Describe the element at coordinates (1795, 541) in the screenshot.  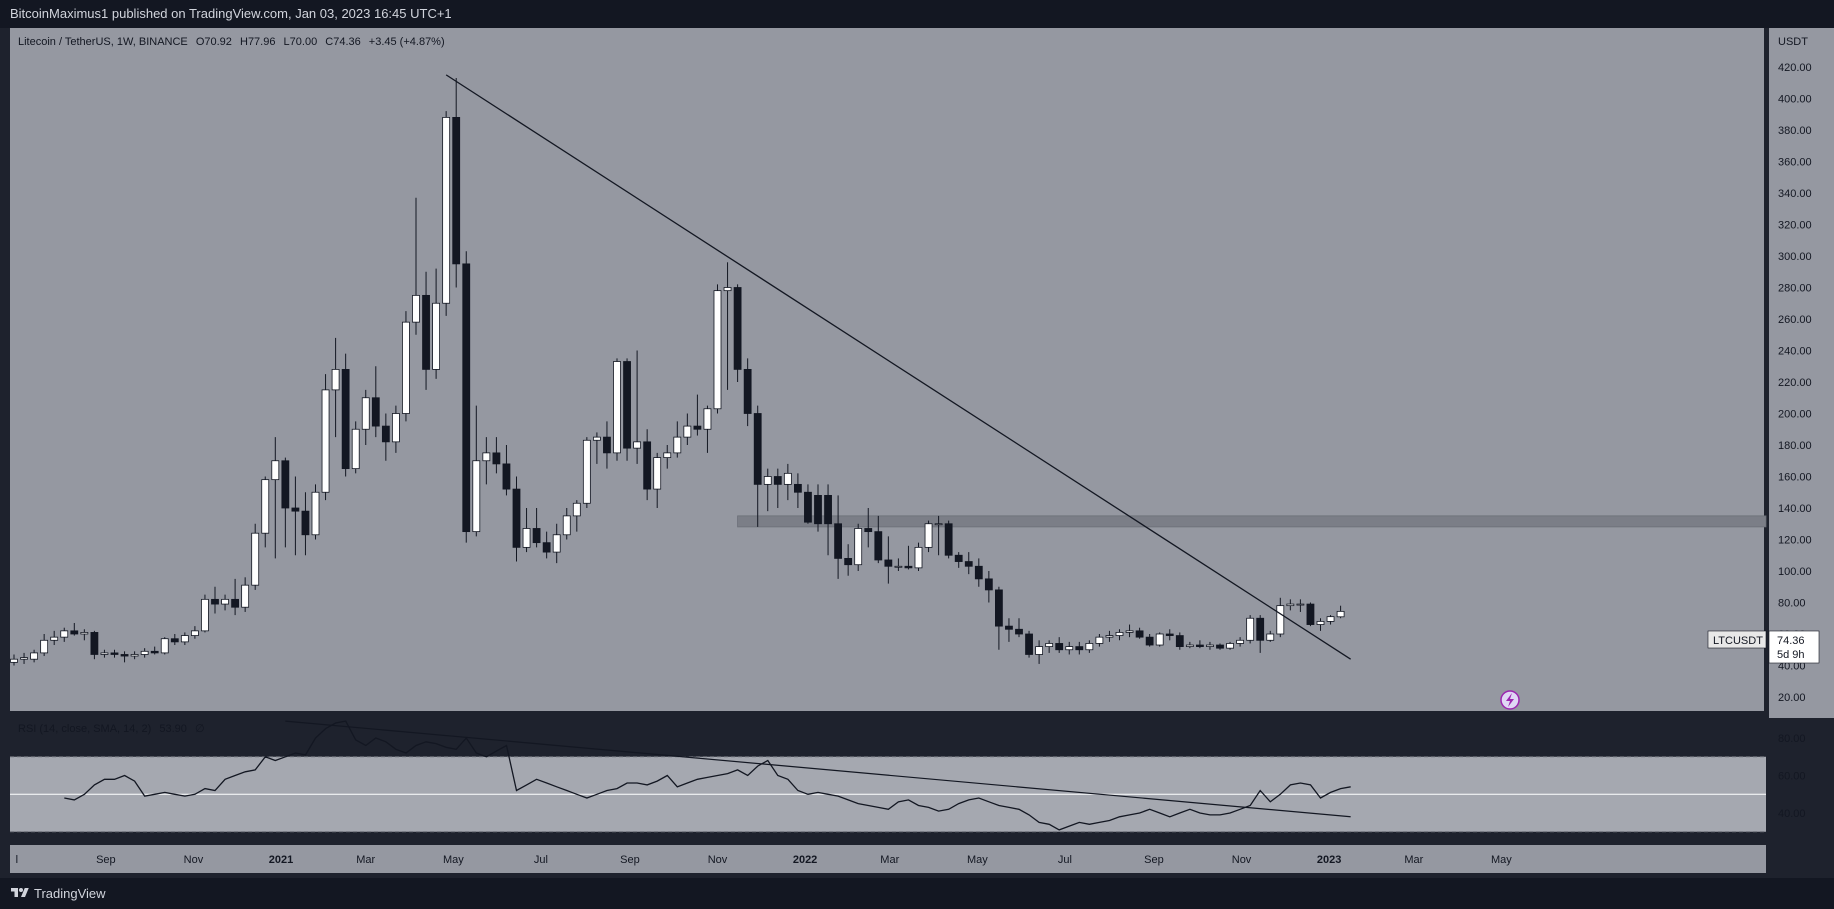
I see `price-tick-label: 120.00` at that location.